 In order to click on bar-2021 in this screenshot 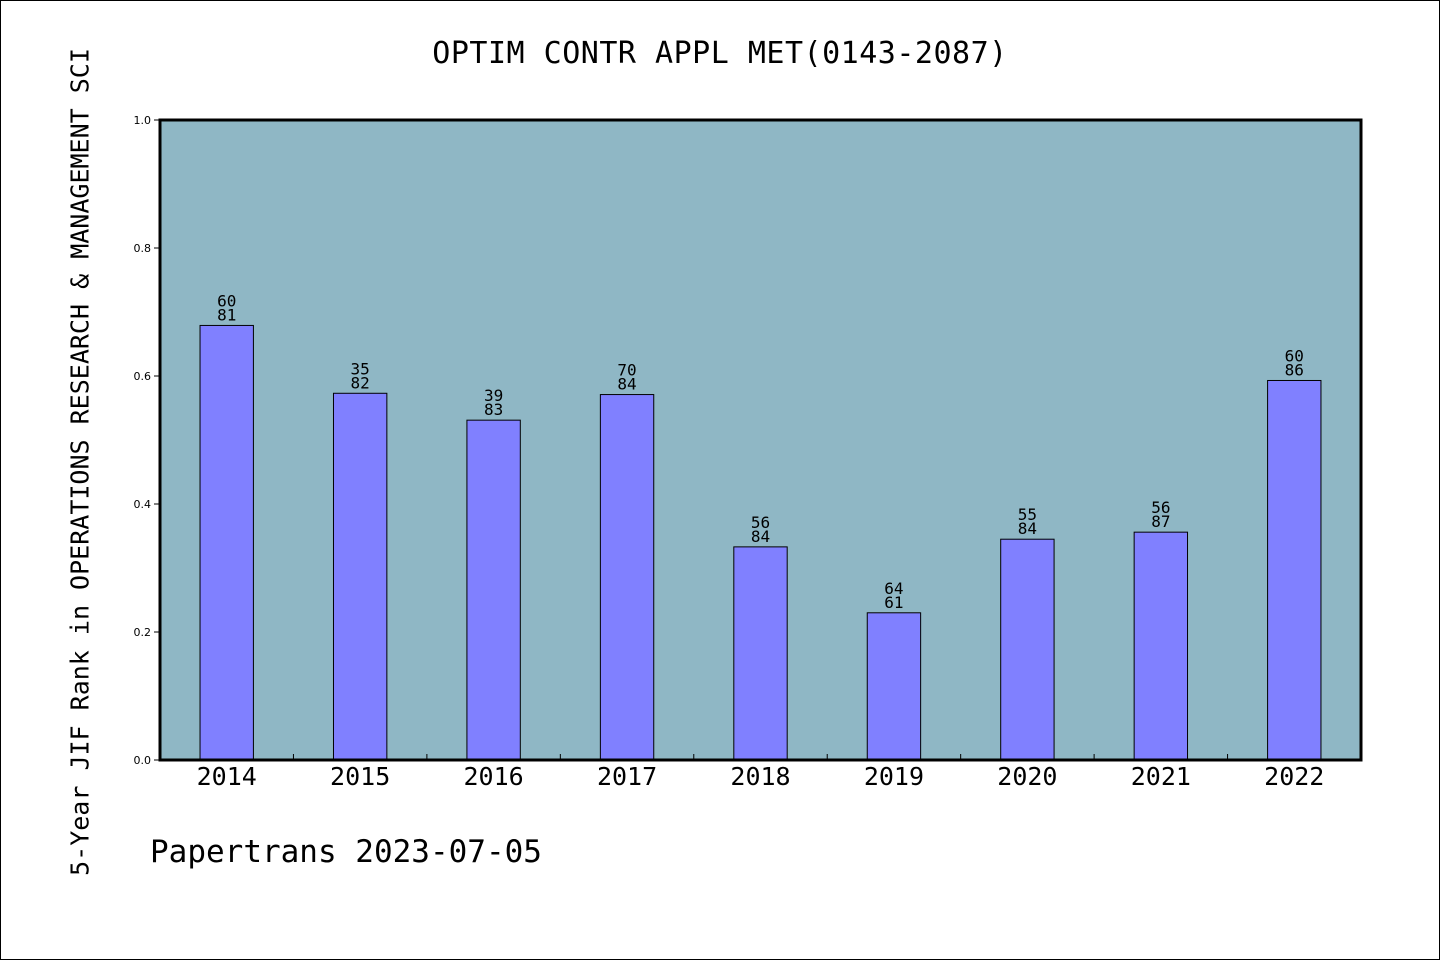, I will do `click(1161, 646)`.